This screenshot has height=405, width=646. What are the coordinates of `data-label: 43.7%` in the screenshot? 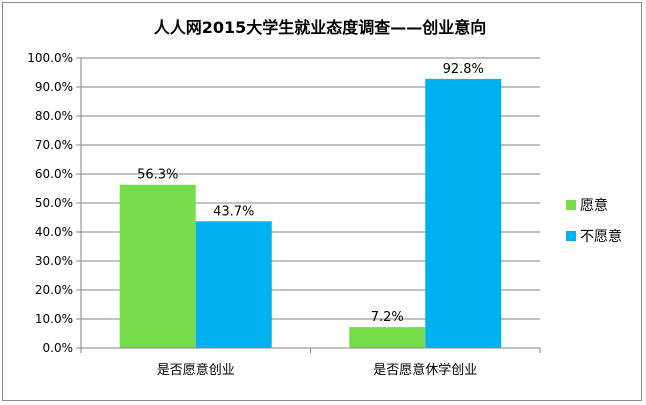 It's located at (233, 211).